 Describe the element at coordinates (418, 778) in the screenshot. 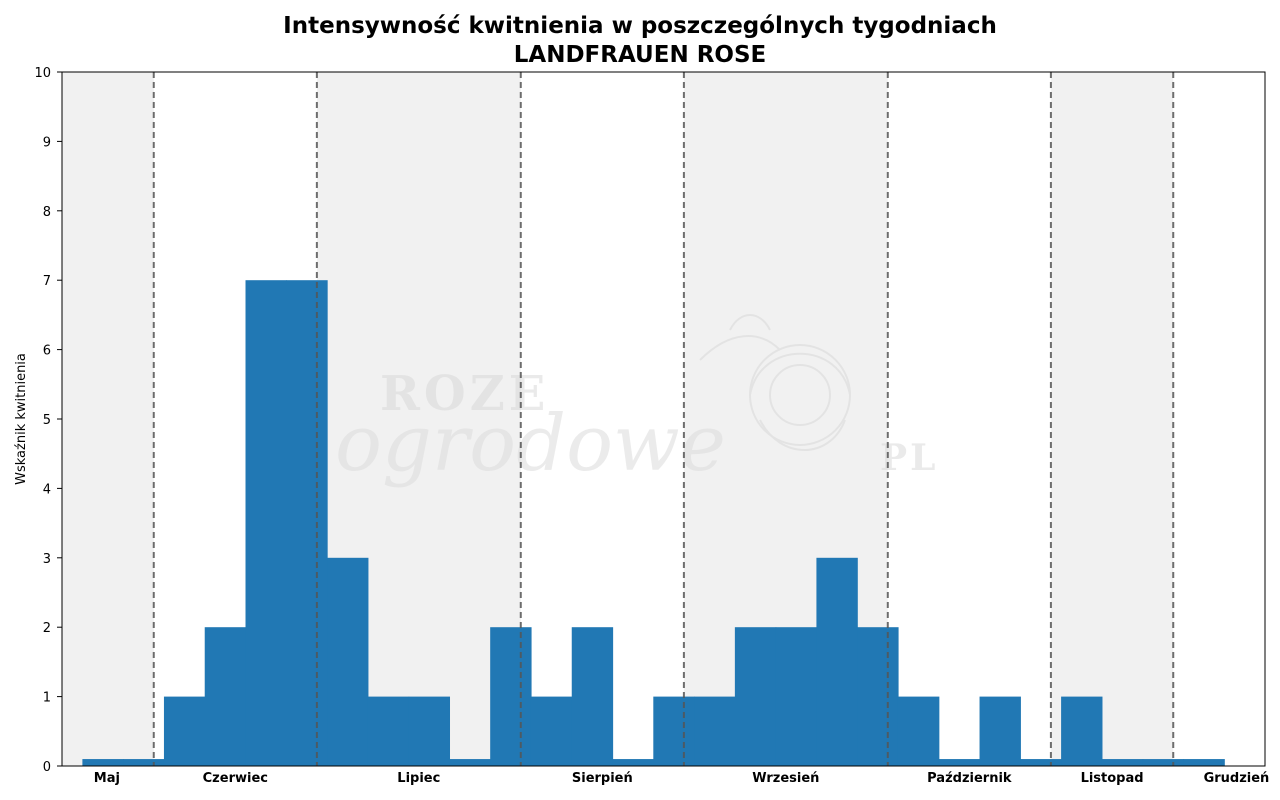

I see `month-label: Lipiec` at that location.